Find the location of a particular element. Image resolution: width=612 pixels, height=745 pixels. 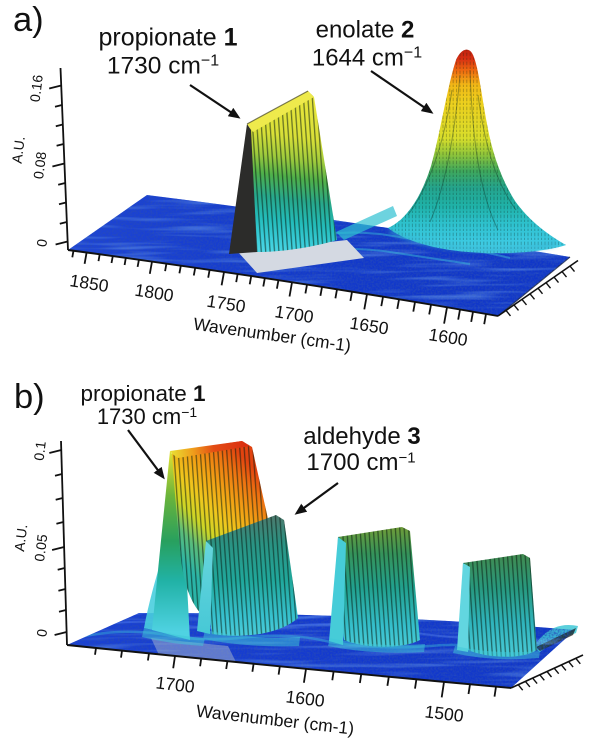

svg-text: 0.05 is located at coordinates (40, 547).